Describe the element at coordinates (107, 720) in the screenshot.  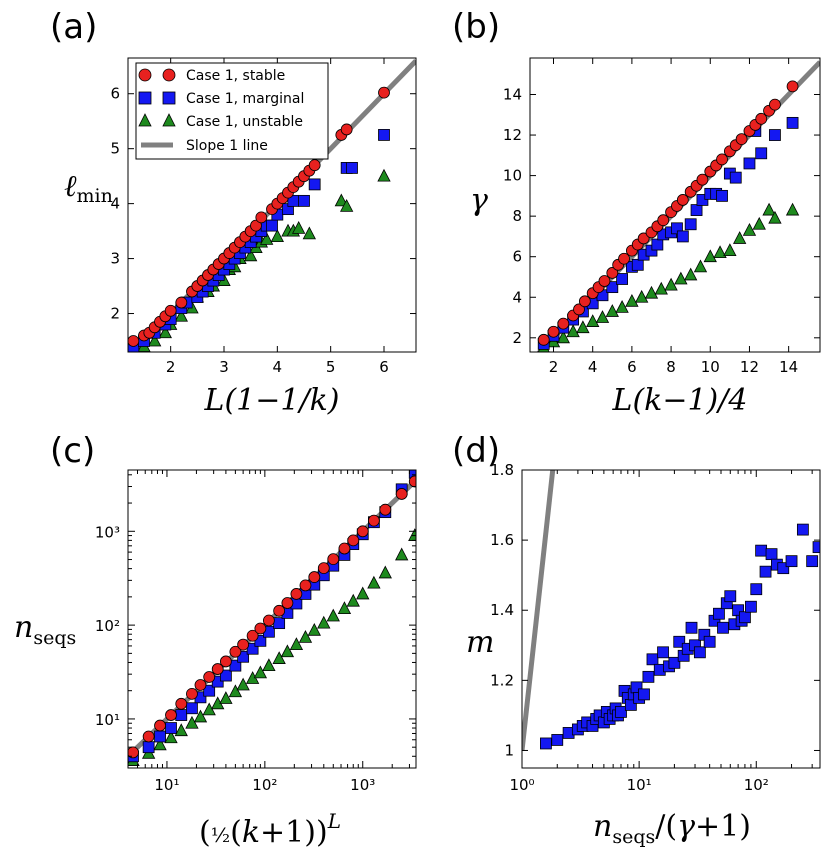
I see `y-tick-label: 10¹` at that location.